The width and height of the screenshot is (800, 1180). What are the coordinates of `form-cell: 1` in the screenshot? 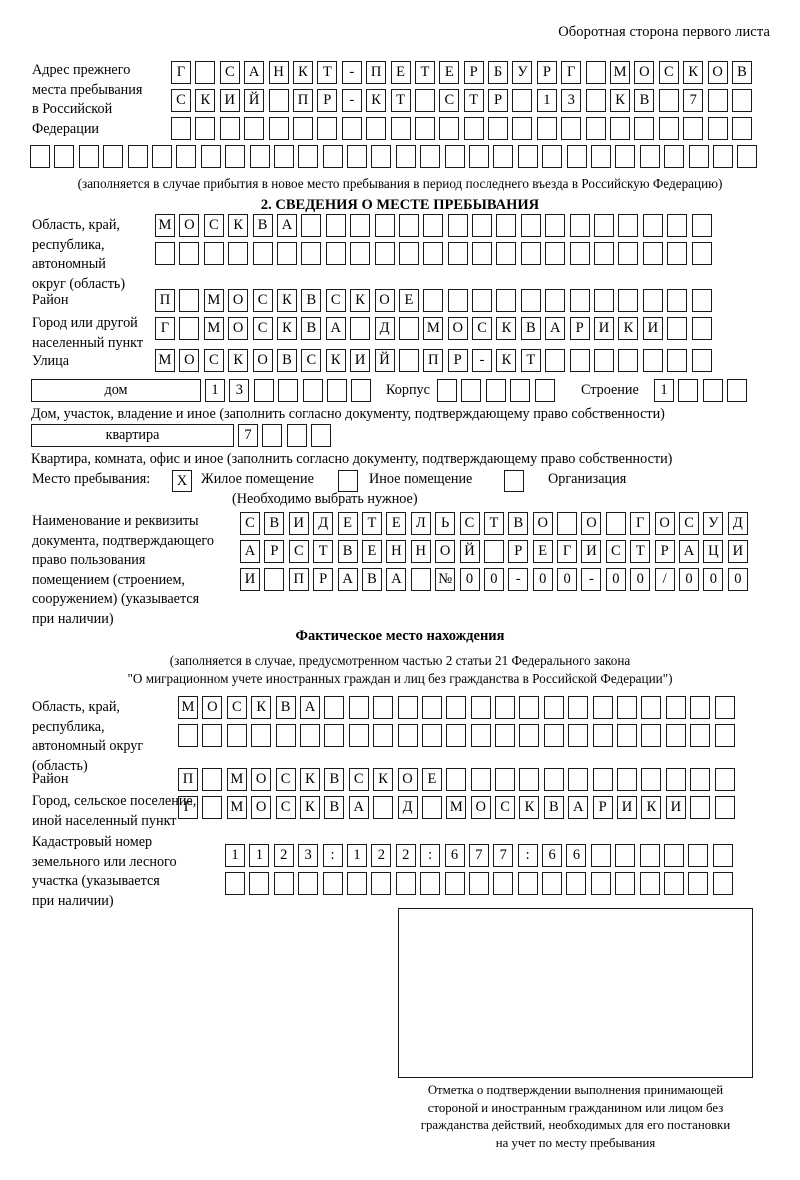 It's located at (546, 100).